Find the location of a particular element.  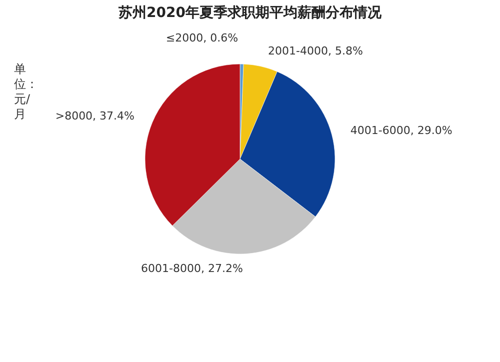

slice-label: ≤2000, 0.6% is located at coordinates (202, 38).